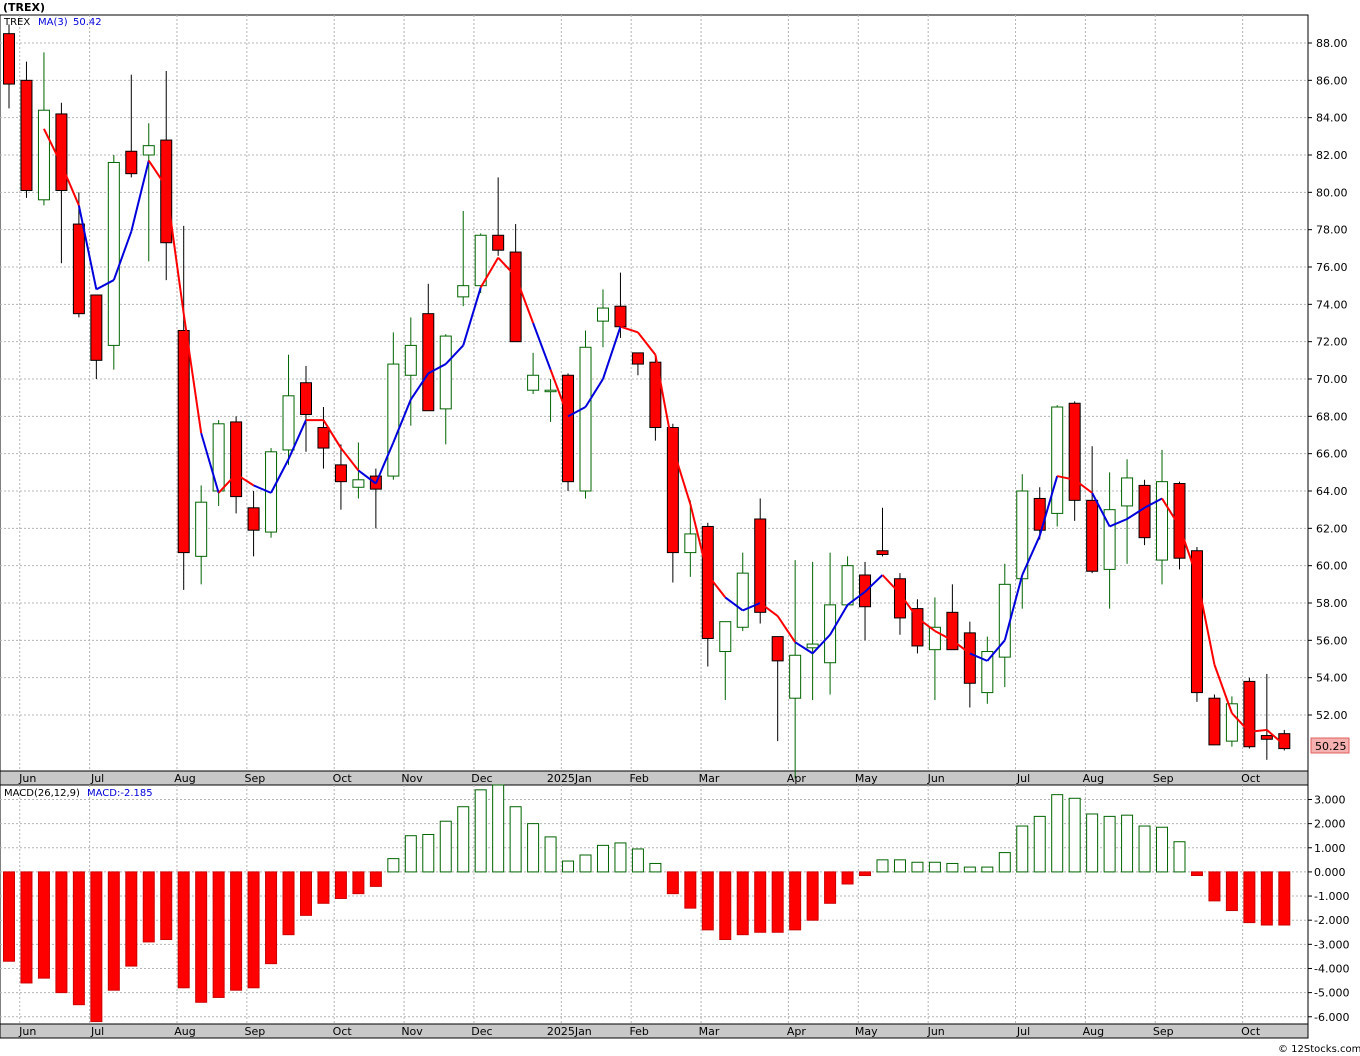  Describe the element at coordinates (254, 778) in the screenshot. I see `price-x-tick-label: Sep` at that location.